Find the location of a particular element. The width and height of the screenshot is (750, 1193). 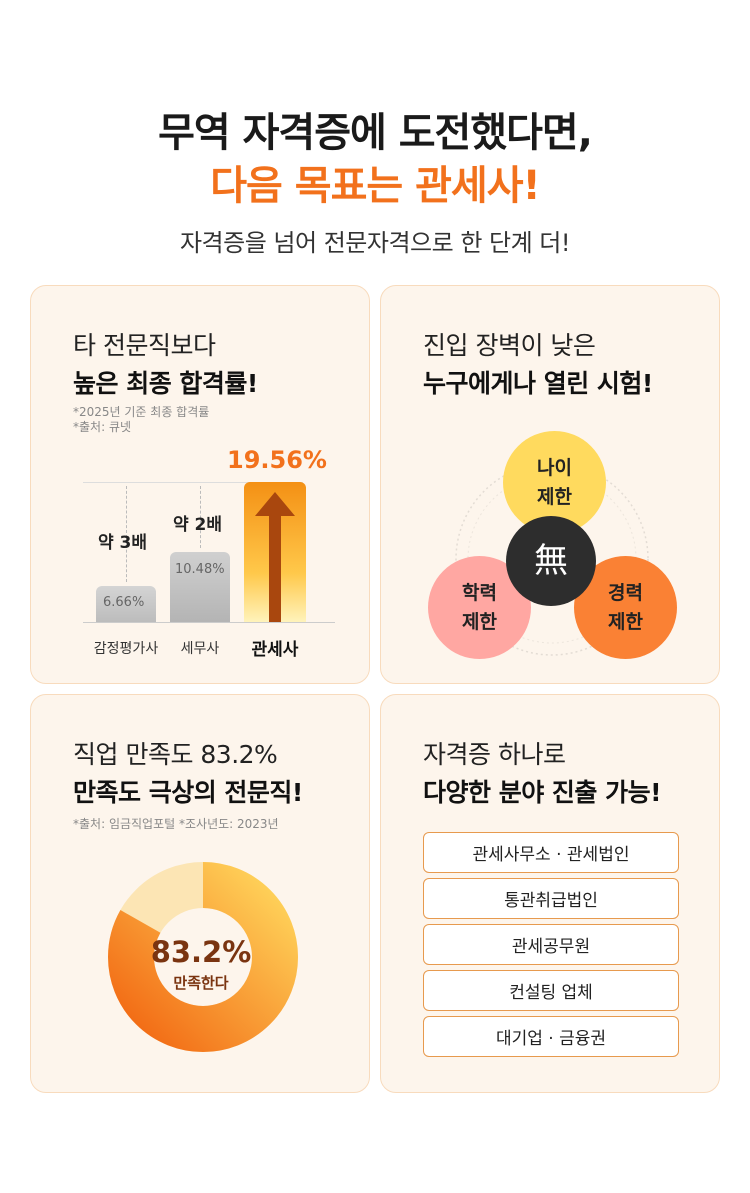

bar-tax-accountant is located at coordinates (200, 587).